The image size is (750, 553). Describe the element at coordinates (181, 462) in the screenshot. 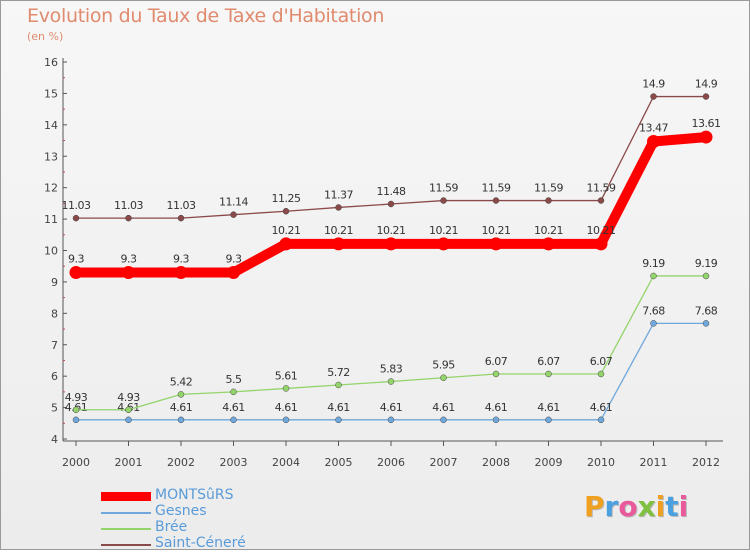

I see `x-tick-label-2002: 2002` at that location.